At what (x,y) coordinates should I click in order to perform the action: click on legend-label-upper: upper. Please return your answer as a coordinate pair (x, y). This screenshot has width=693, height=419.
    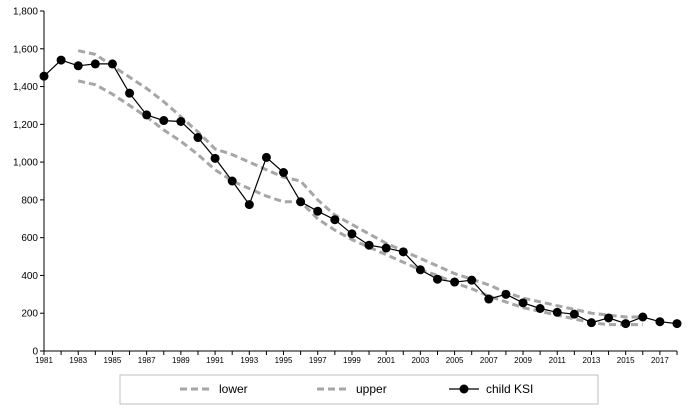
    Looking at the image, I should click on (371, 389).